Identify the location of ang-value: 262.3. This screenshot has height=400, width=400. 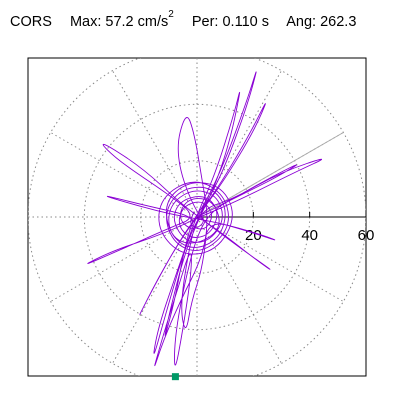
(338, 22).